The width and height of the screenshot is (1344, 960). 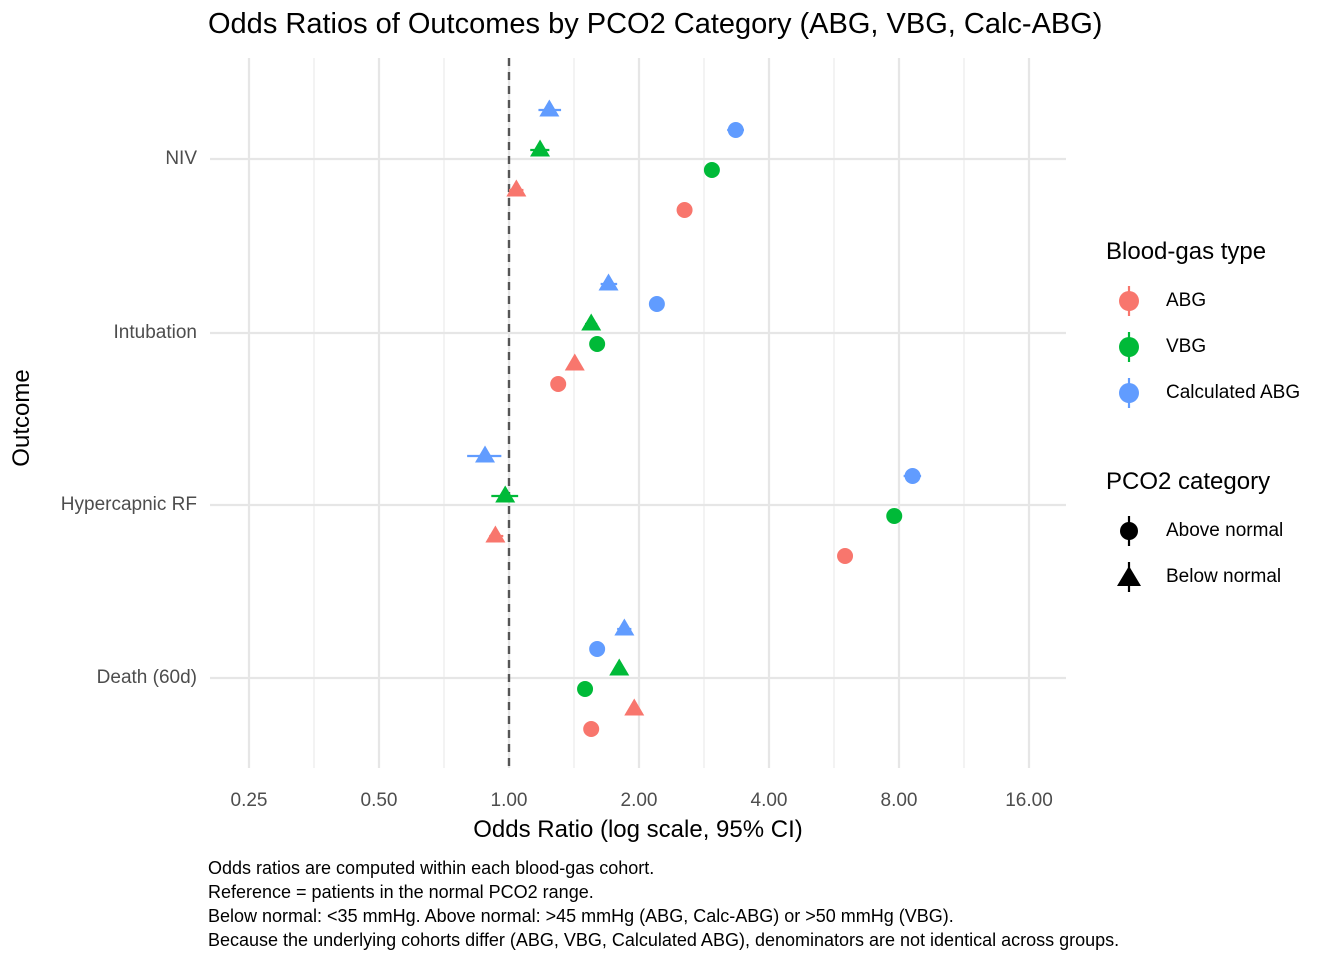 I want to click on legend-key-triangle, so click(x=1129, y=576).